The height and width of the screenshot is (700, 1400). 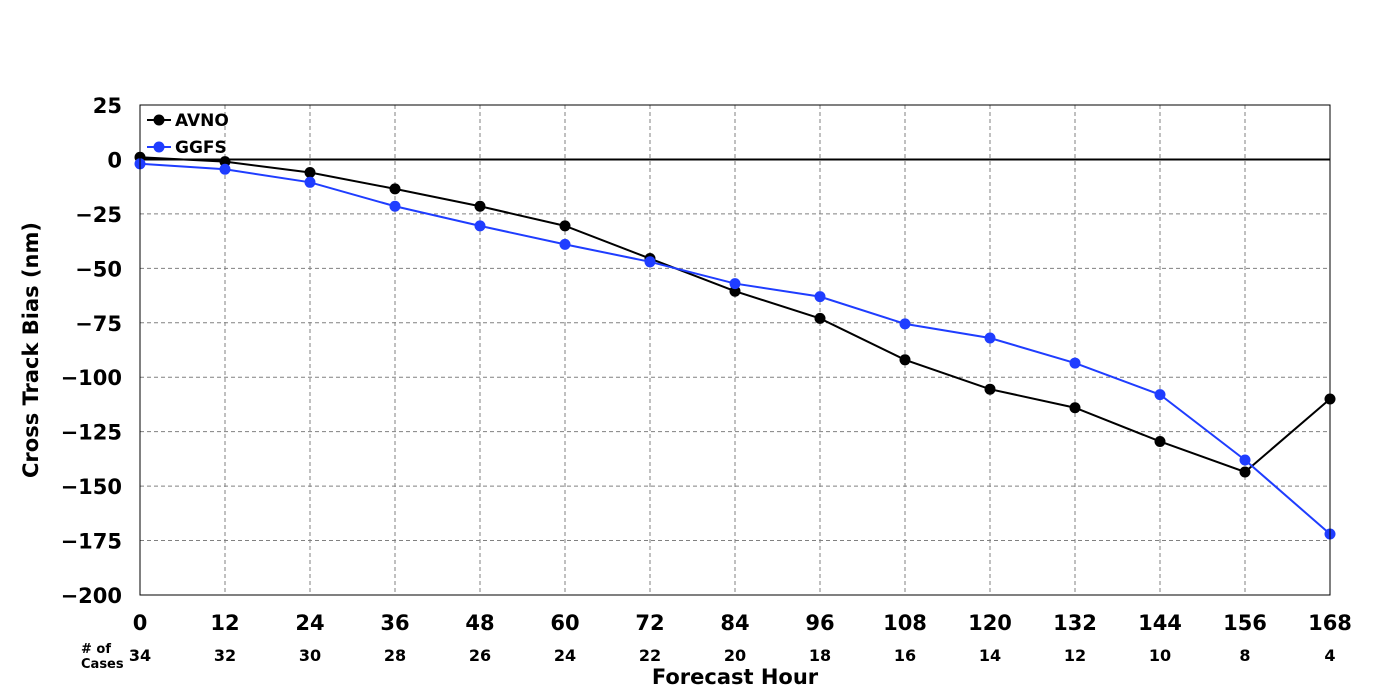 What do you see at coordinates (1245, 623) in the screenshot?
I see `x-tick-label: 156` at bounding box center [1245, 623].